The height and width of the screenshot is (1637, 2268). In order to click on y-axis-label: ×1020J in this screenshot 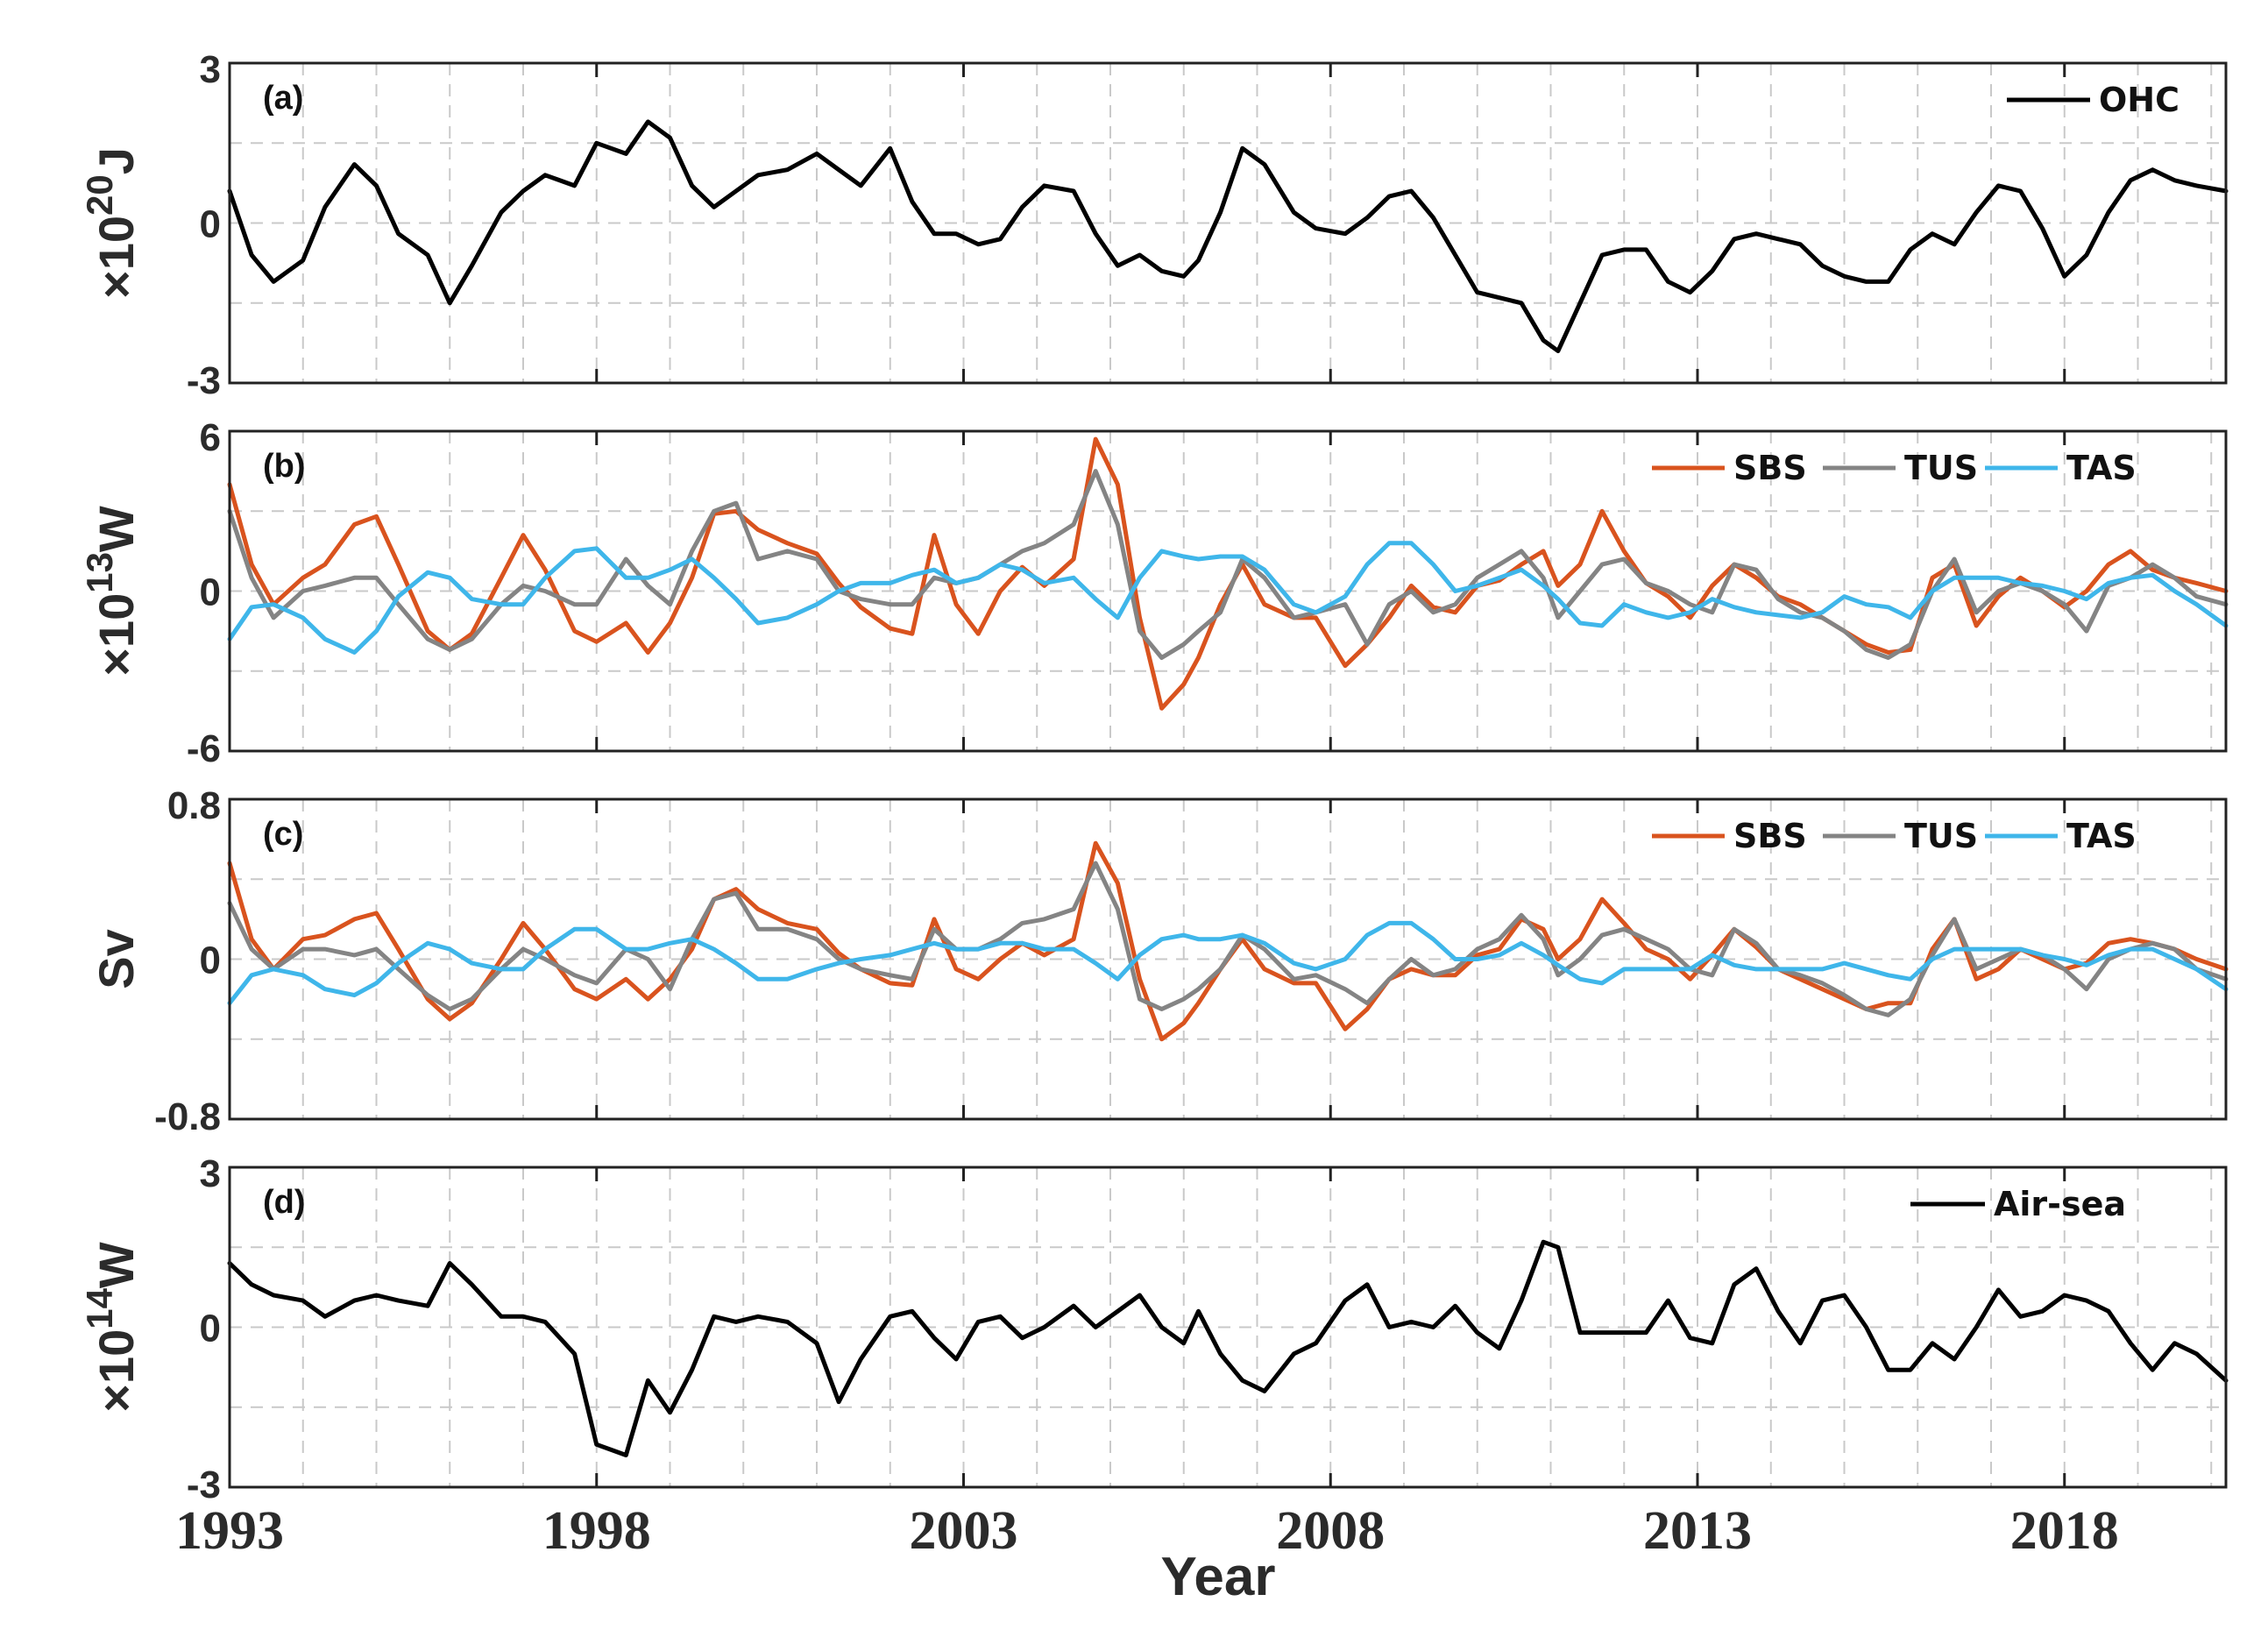, I will do `click(111, 223)`.